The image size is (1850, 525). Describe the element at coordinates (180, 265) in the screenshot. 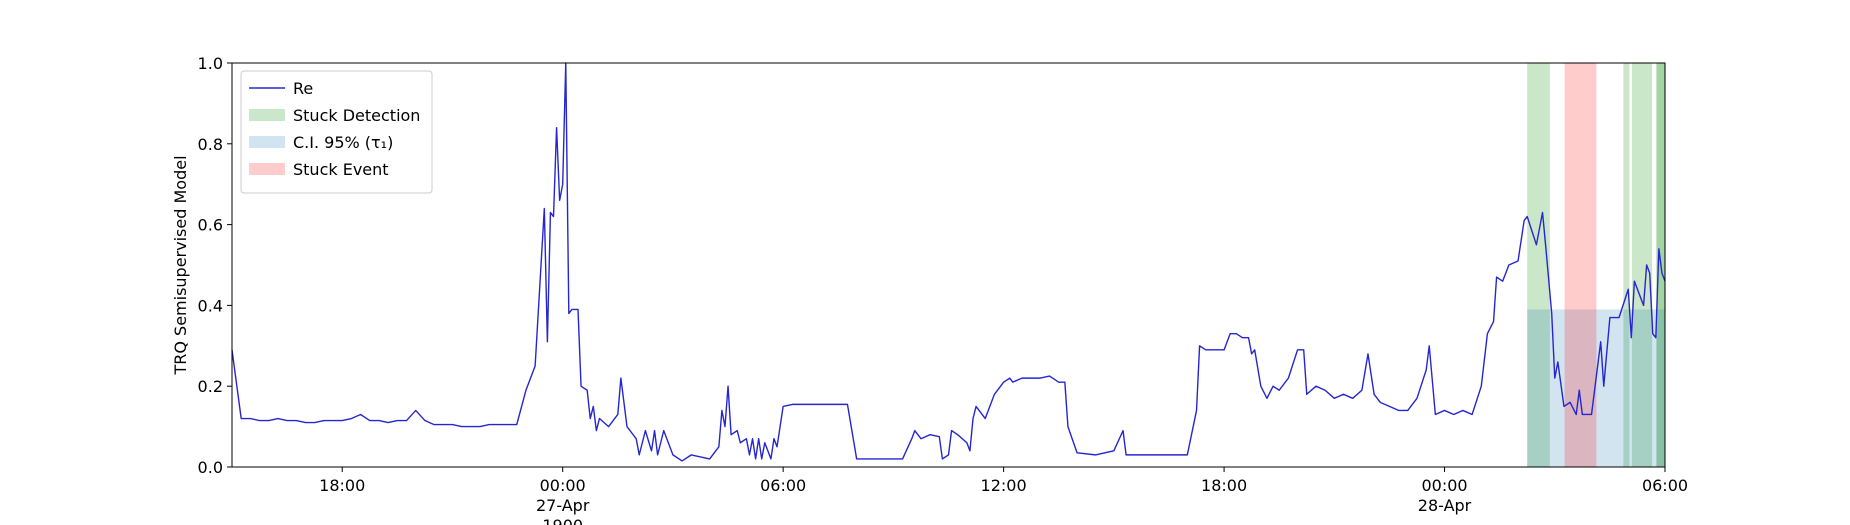

I see `y-axis-label: TRQ Semisupervised Model` at that location.